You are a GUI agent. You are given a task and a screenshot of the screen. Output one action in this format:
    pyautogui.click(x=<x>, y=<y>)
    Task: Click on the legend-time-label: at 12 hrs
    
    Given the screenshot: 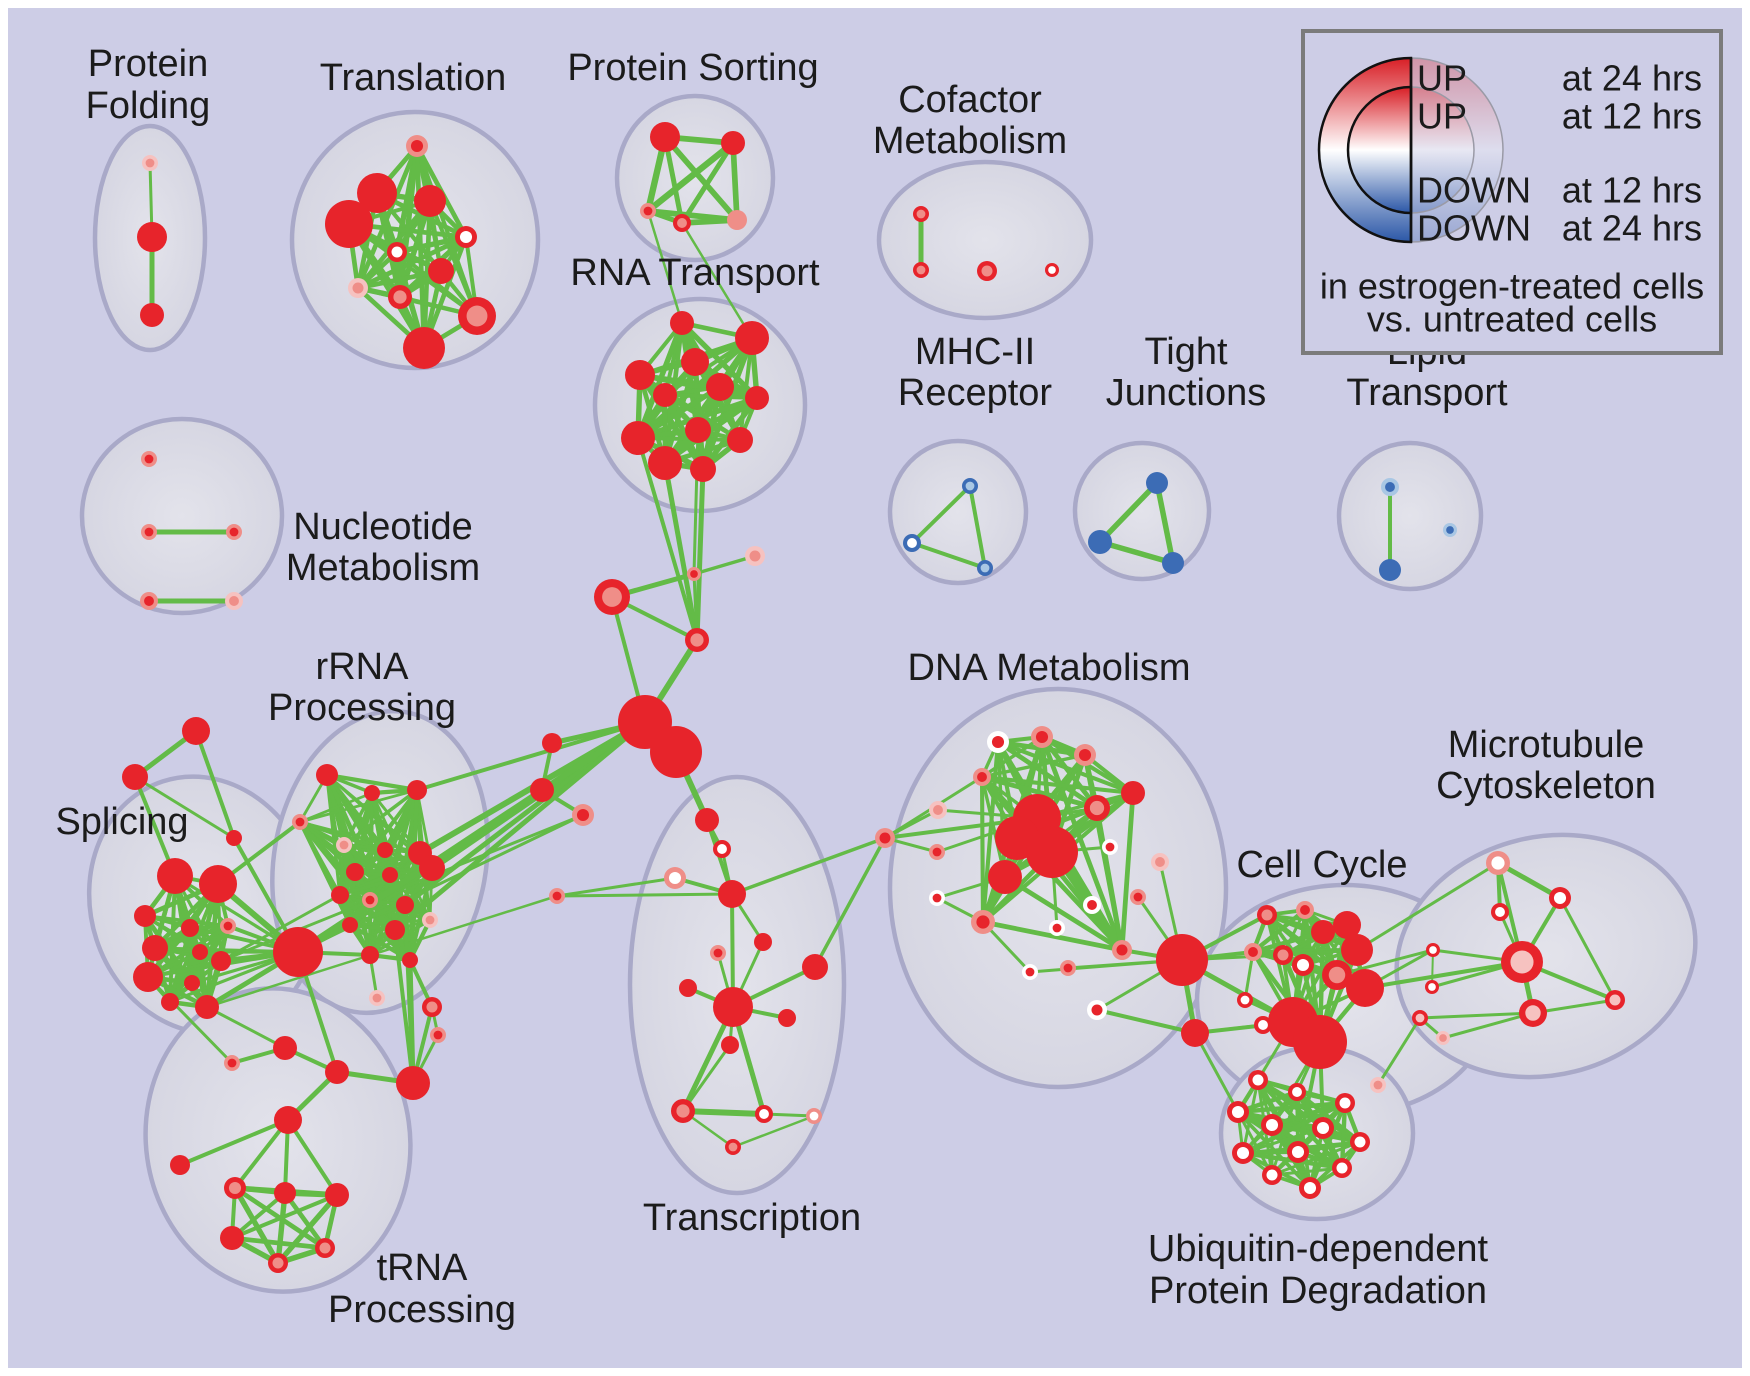 What is the action you would take?
    pyautogui.click(x=1632, y=116)
    